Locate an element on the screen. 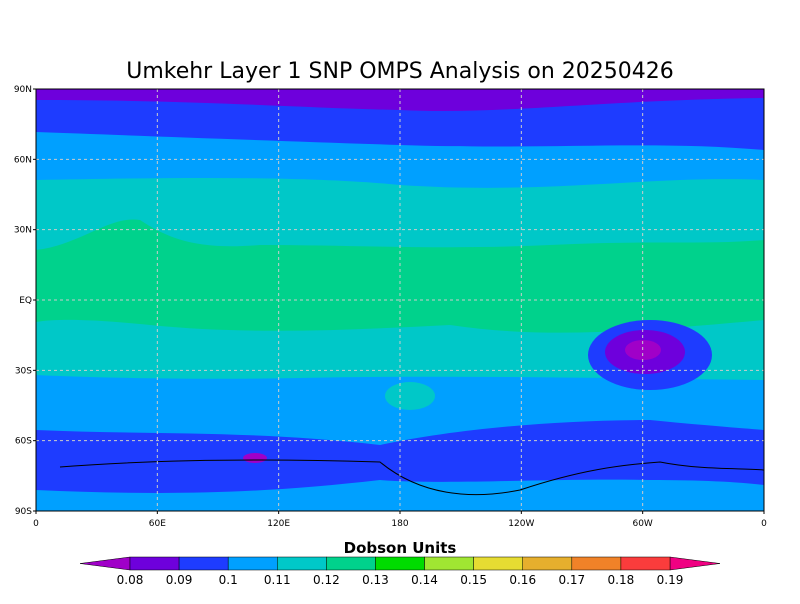 The image size is (800, 604). lon-tick-label: 120E is located at coordinates (278, 524).